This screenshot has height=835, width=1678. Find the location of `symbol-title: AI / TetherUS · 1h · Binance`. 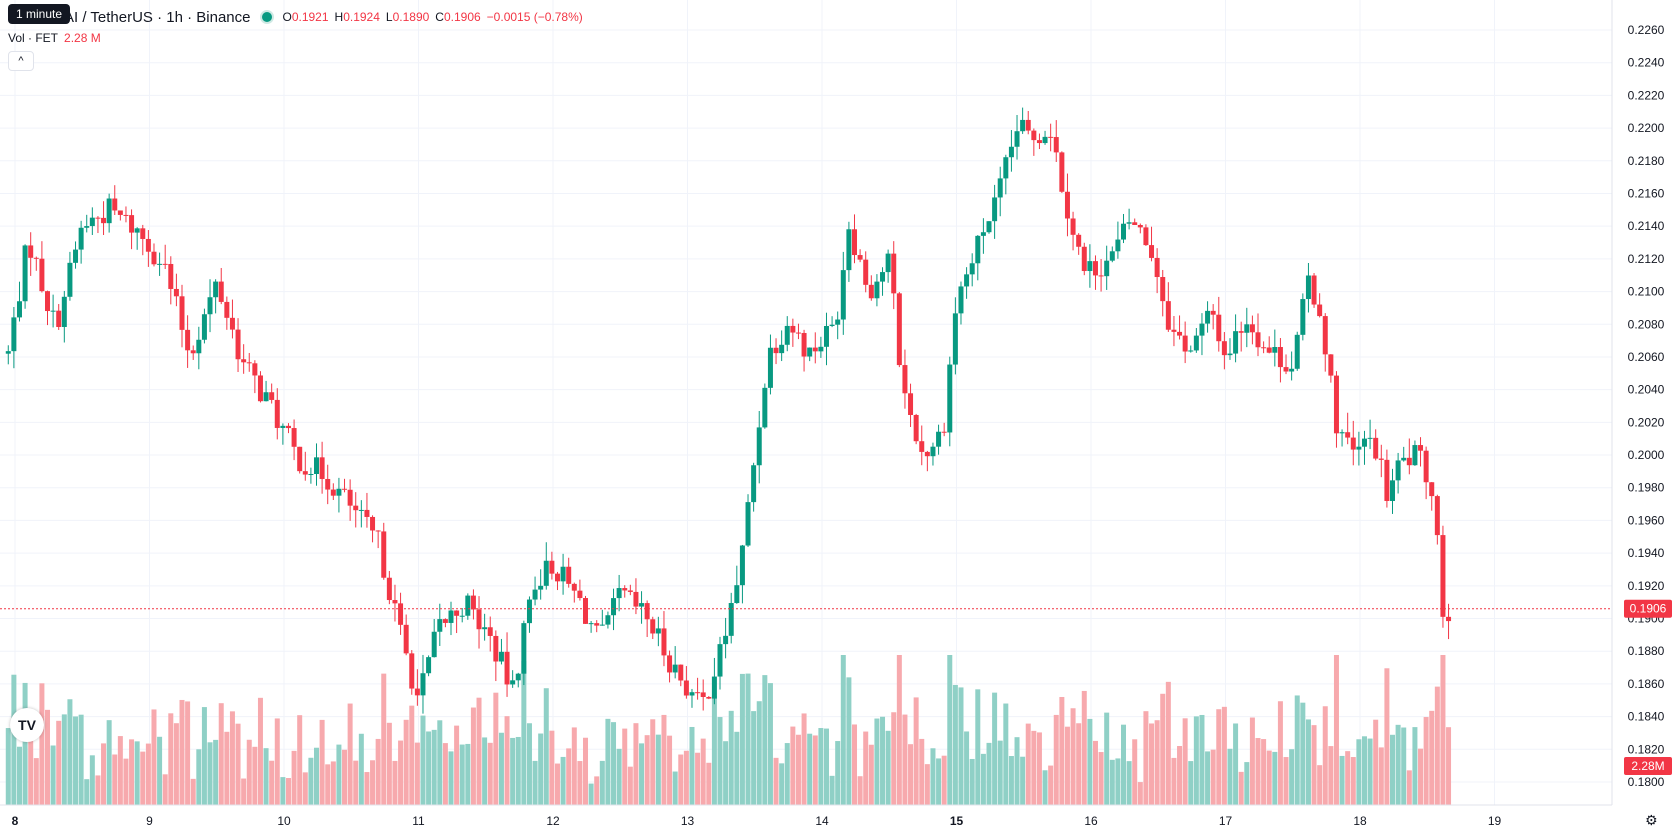

symbol-title: AI / TetherUS · 1h · Binance is located at coordinates (157, 17).